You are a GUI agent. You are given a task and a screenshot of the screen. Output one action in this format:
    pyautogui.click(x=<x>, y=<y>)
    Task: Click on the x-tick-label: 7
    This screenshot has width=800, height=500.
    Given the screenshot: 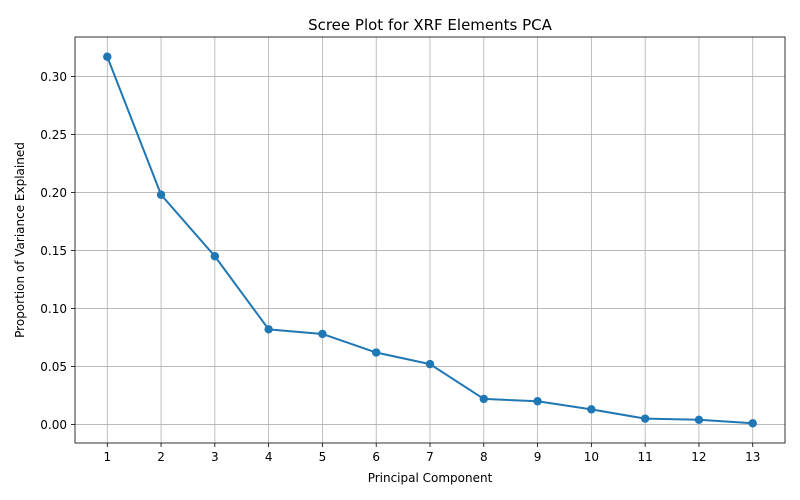 What is the action you would take?
    pyautogui.click(x=430, y=457)
    